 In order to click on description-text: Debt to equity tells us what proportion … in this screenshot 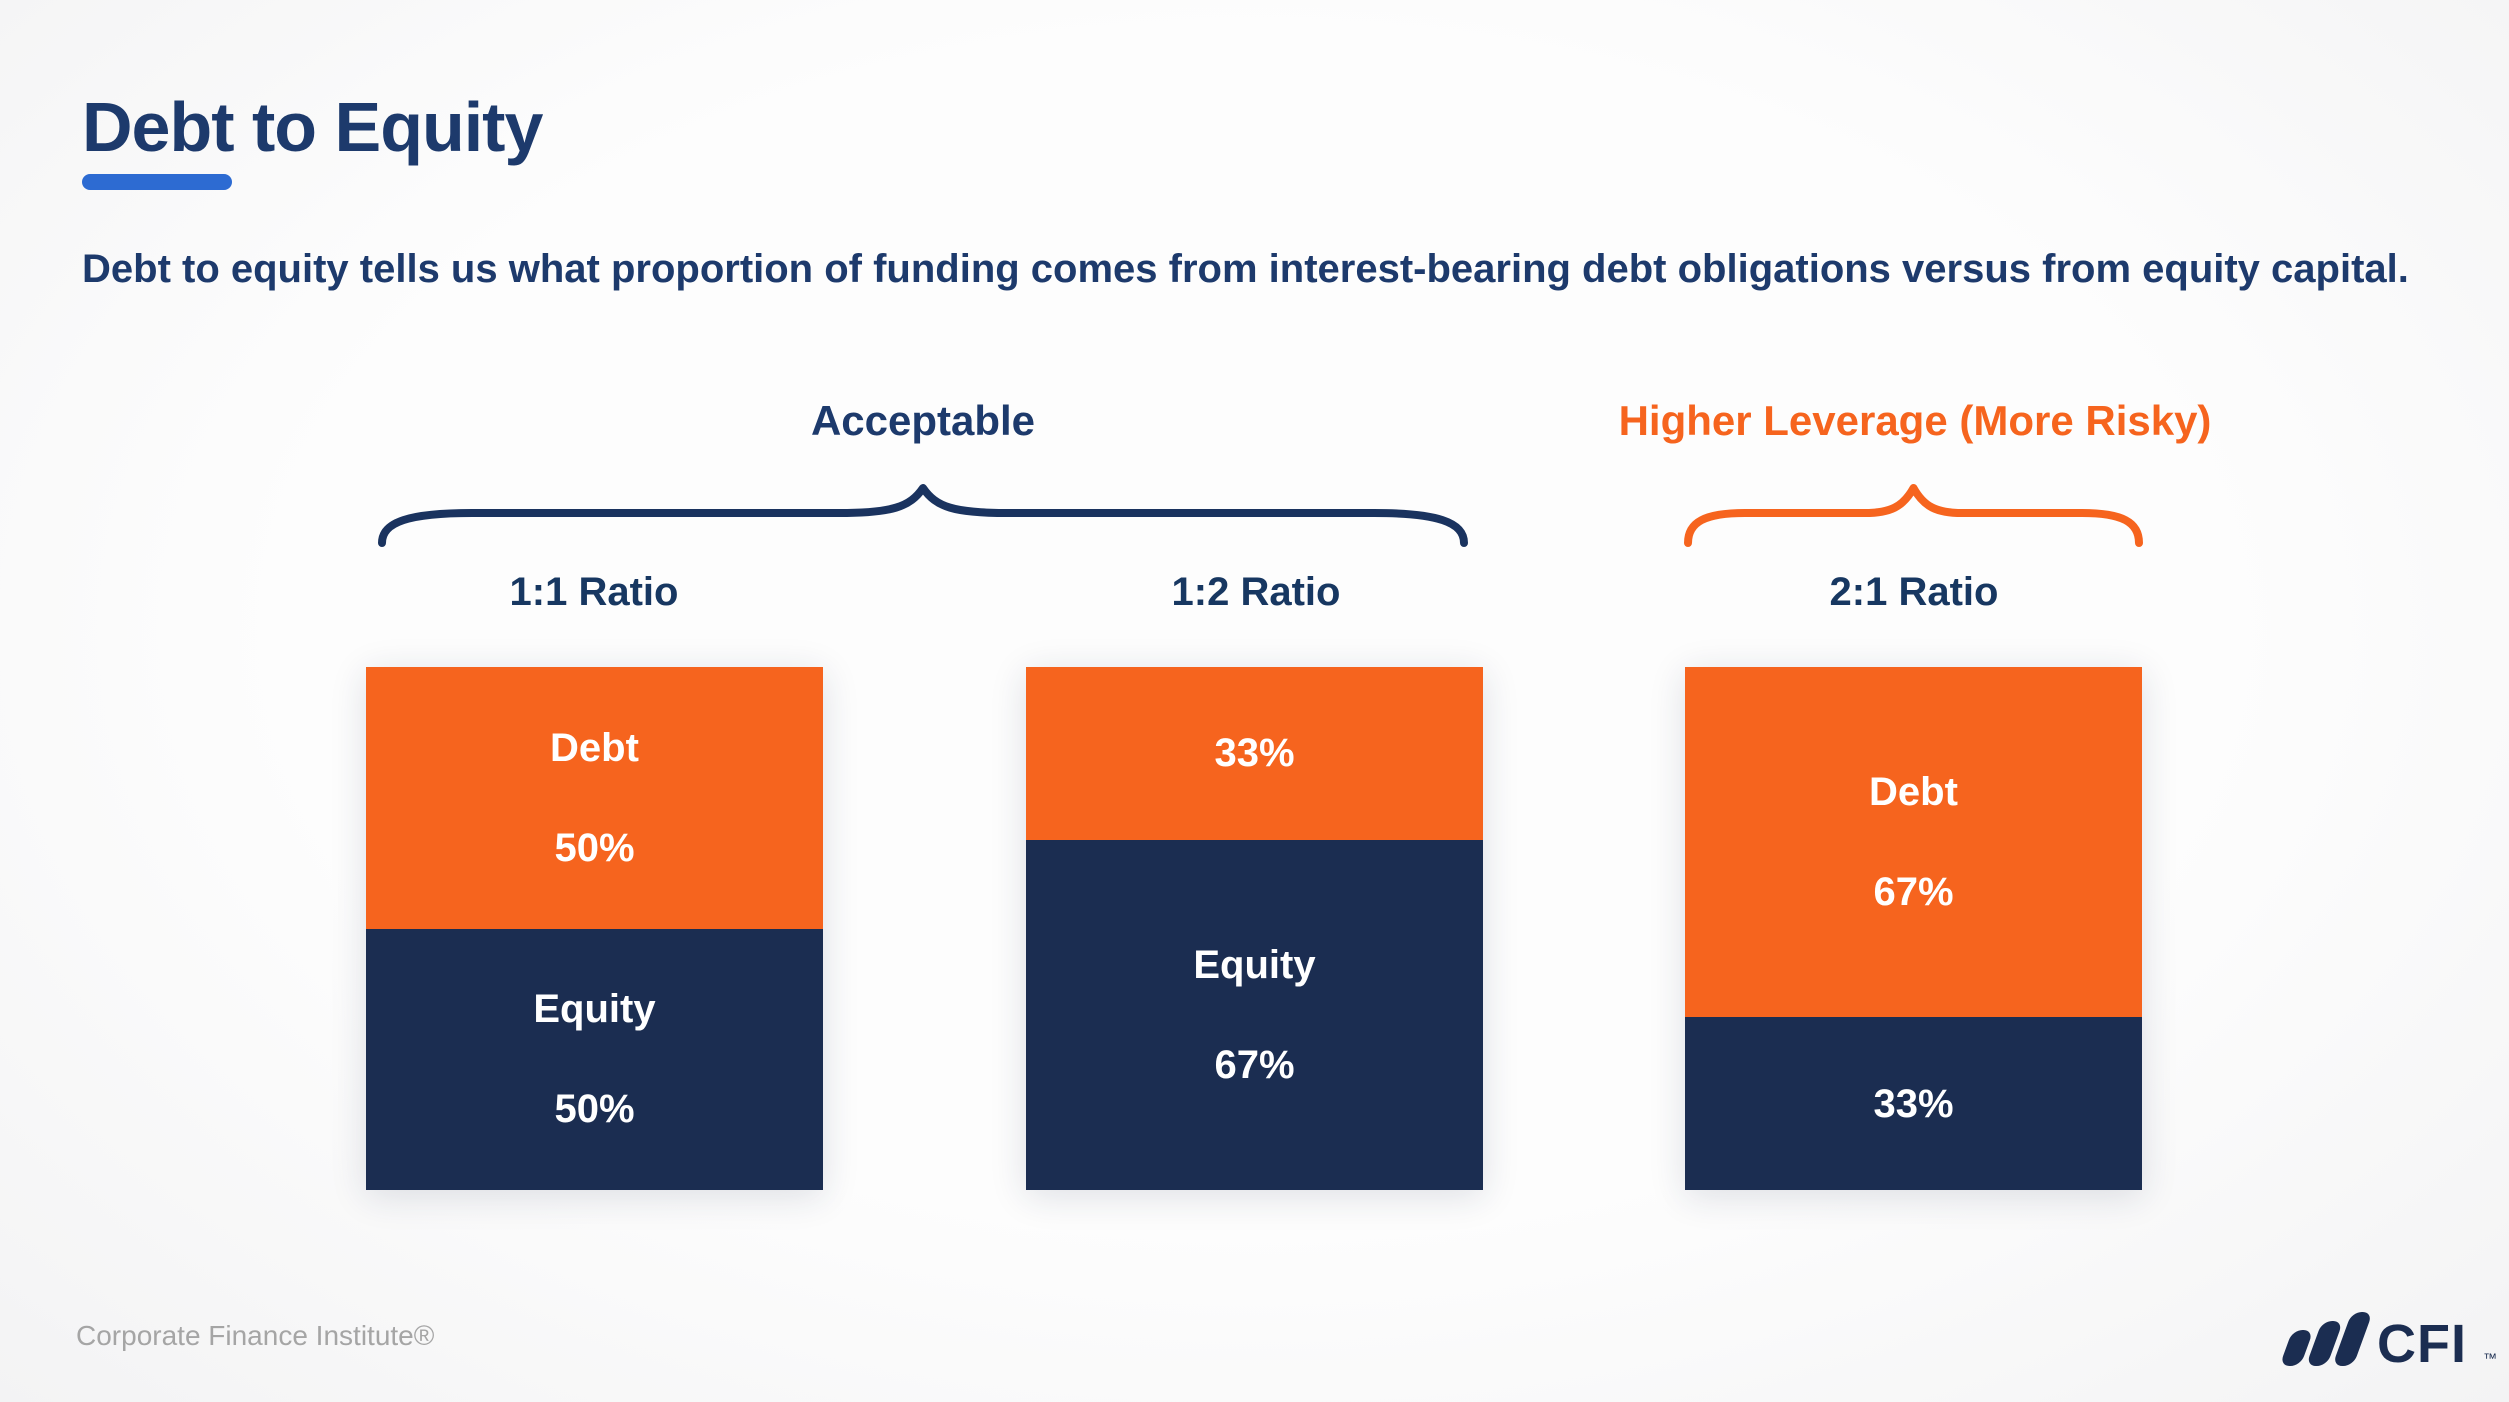, I will do `click(1245, 269)`.